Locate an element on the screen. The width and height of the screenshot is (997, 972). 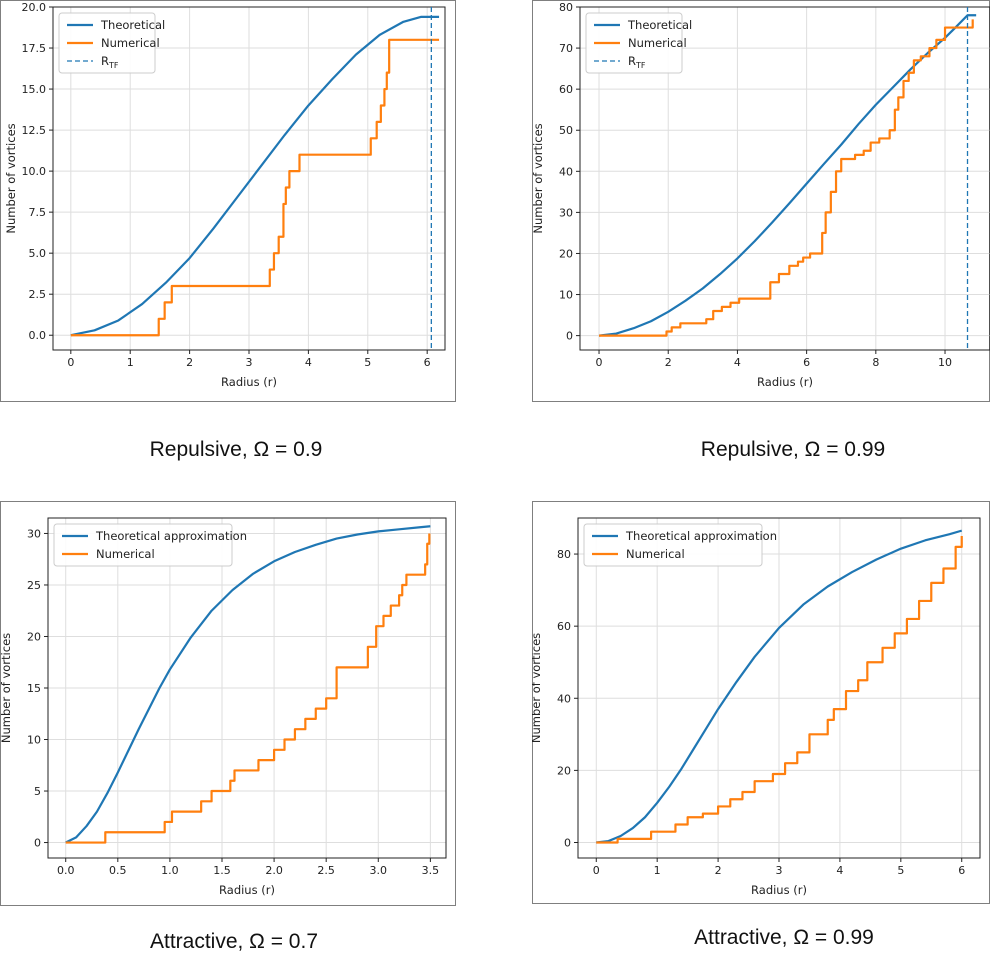
x-tick-label: 3.5 is located at coordinates (431, 870).